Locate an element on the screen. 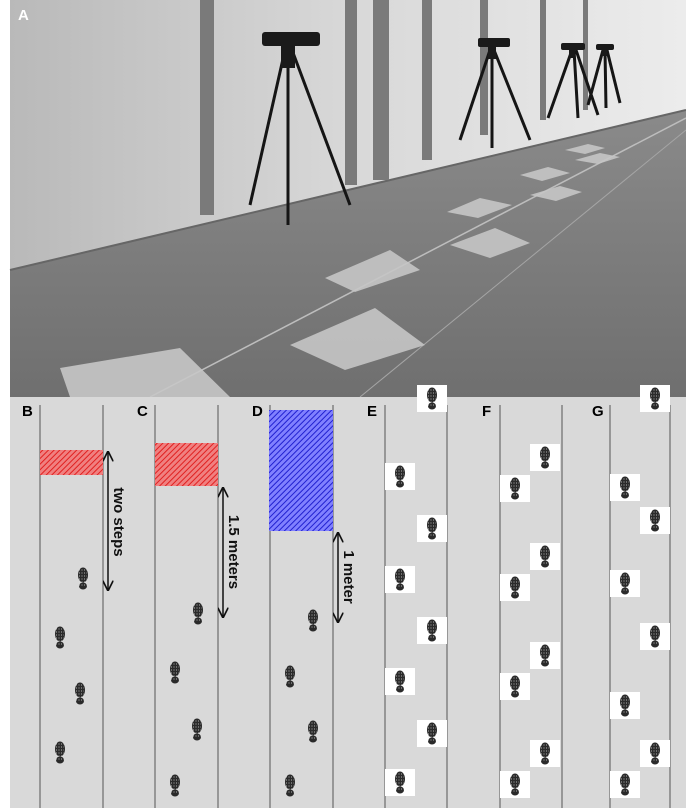 The height and width of the screenshot is (808, 686). panel-label: F is located at coordinates (486, 411).